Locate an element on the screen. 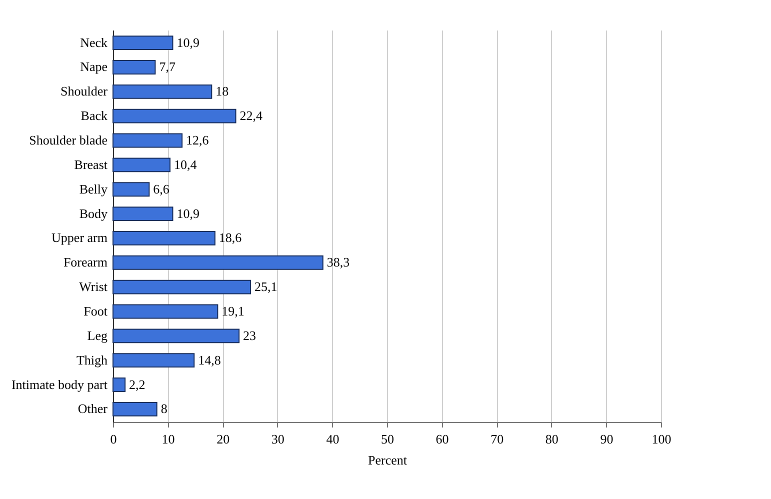  y-tick-label: Neck is located at coordinates (94, 42).